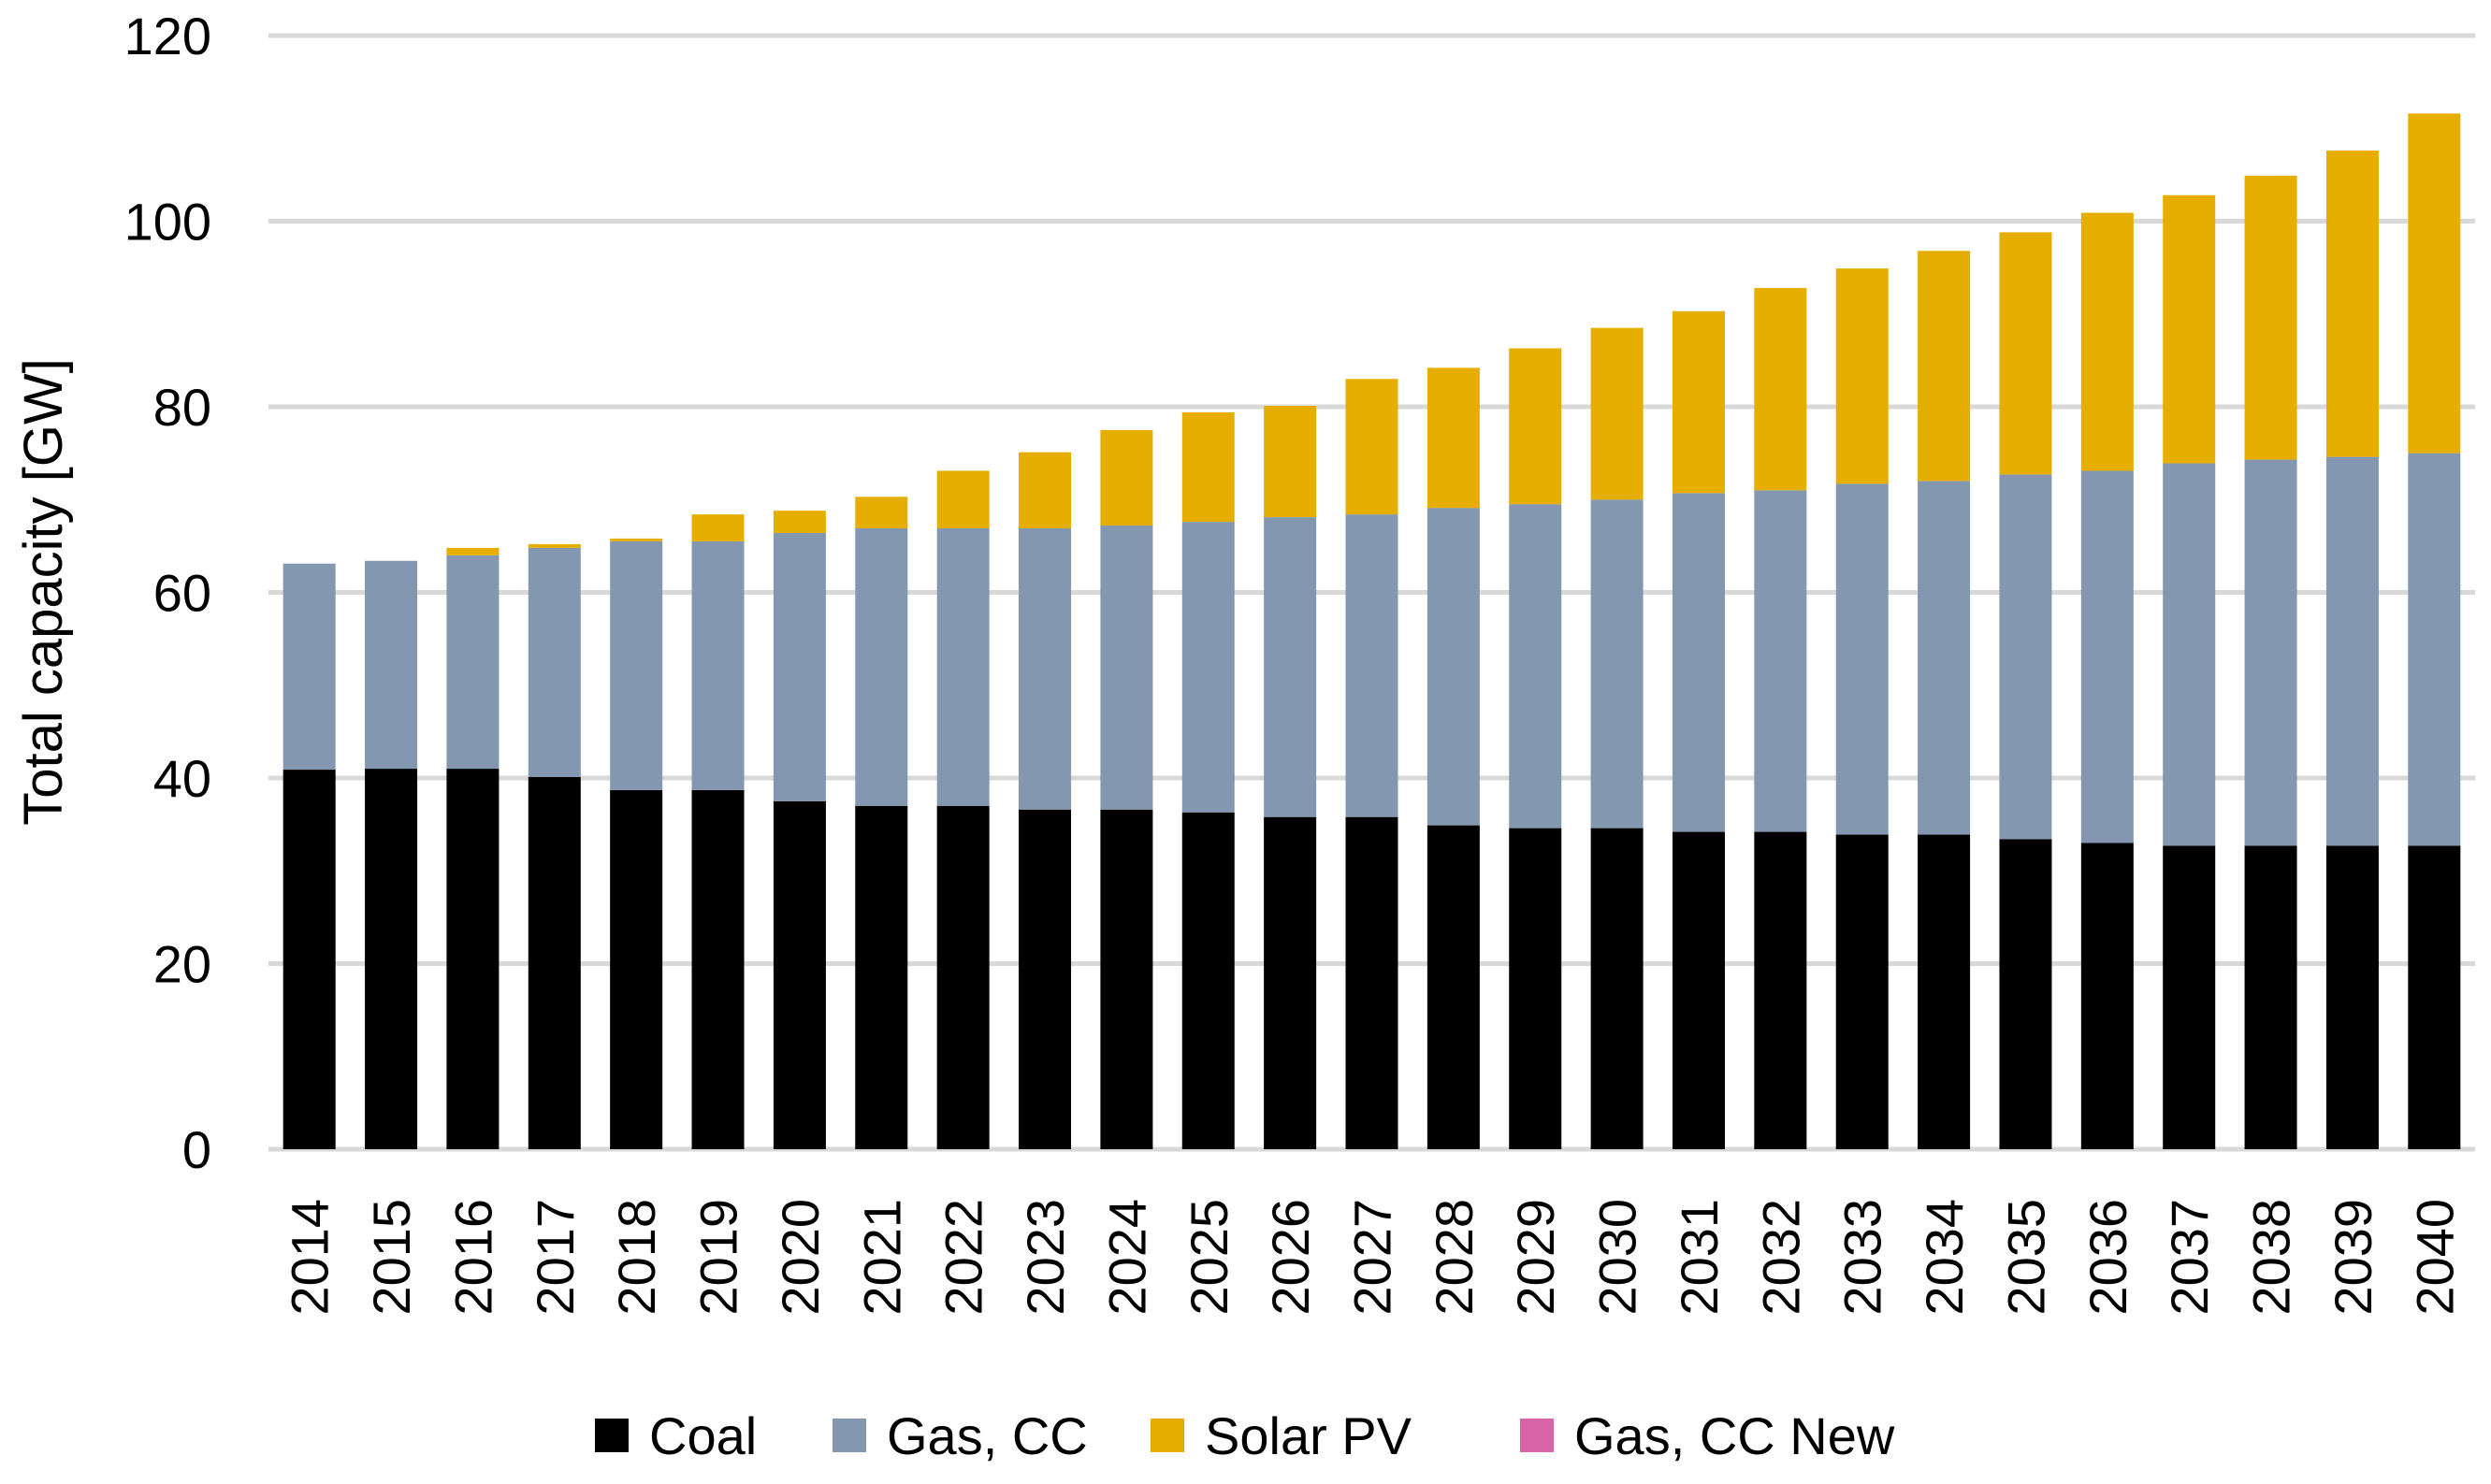 This screenshot has height=1484, width=2491. What do you see at coordinates (2352, 304) in the screenshot?
I see `bar-solar-pv-2039` at bounding box center [2352, 304].